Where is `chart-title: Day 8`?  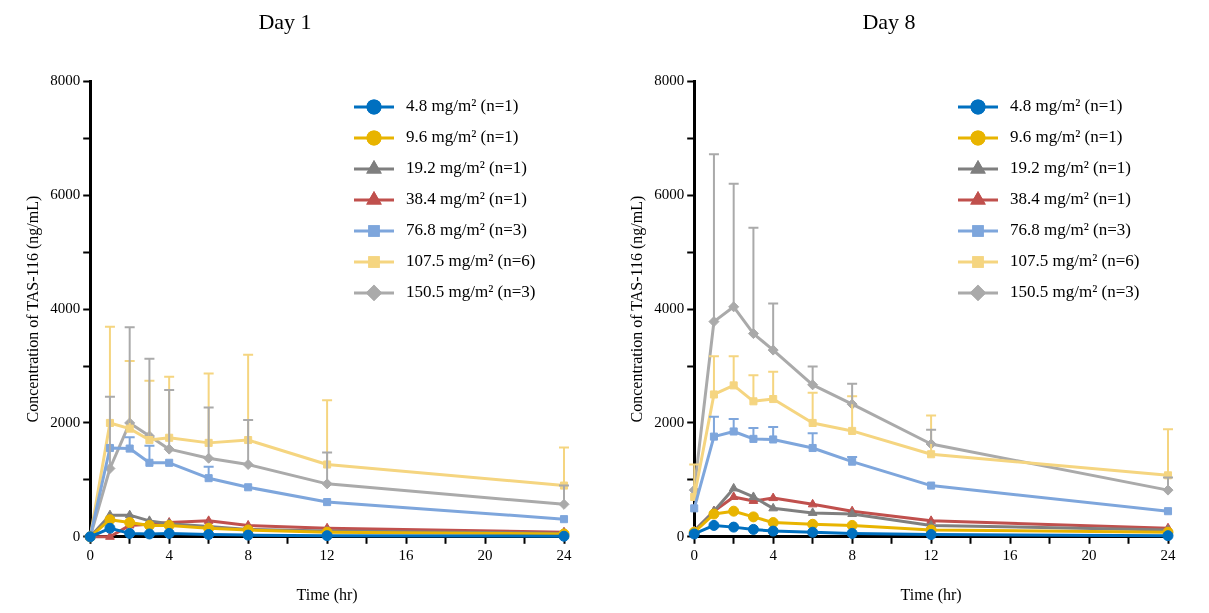 chart-title: Day 8 is located at coordinates (889, 21).